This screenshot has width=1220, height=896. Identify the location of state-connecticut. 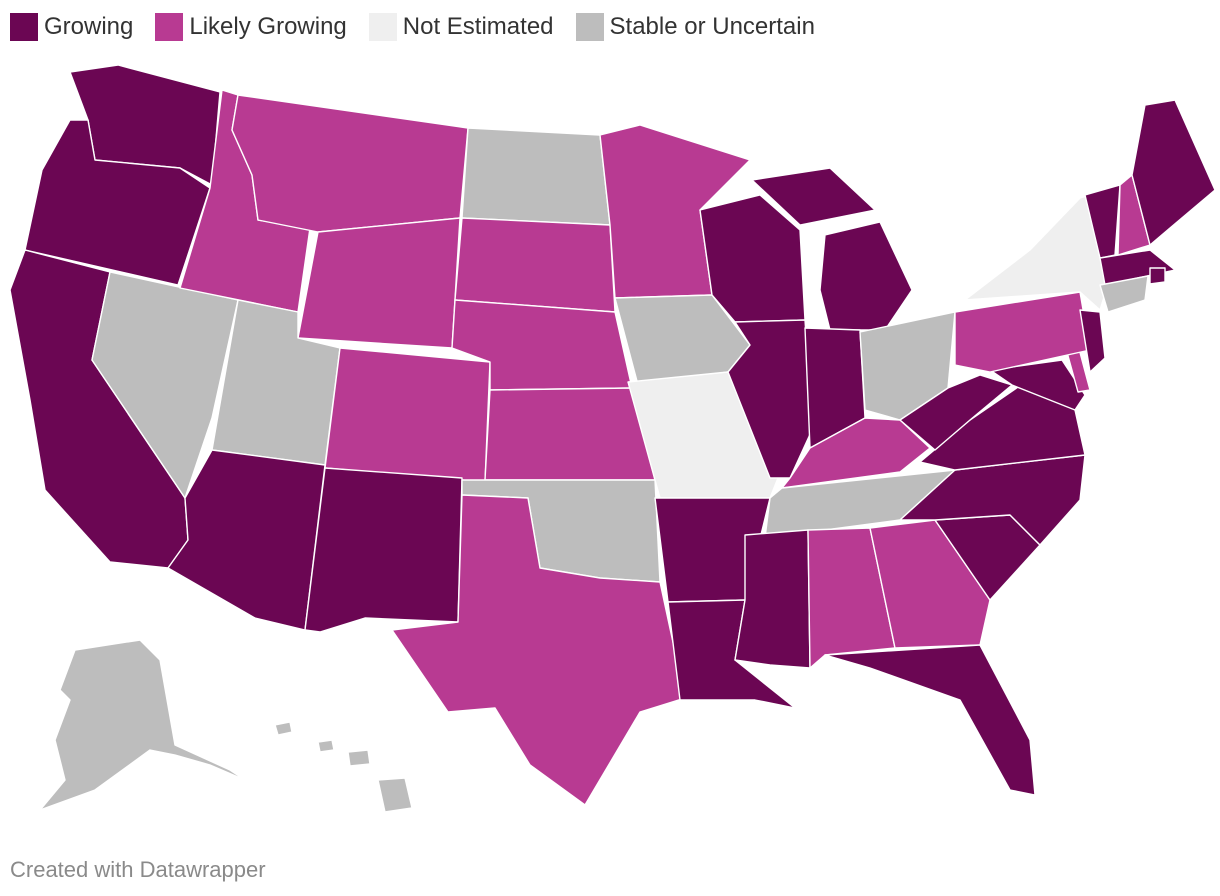
(1124, 294).